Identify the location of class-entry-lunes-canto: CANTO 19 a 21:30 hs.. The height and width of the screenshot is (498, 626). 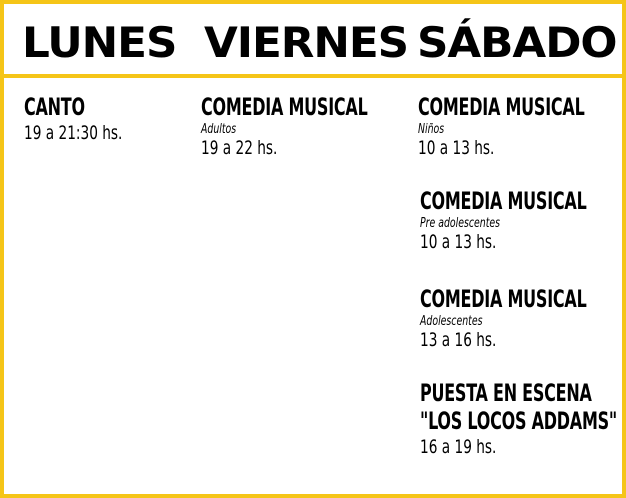
(92, 118).